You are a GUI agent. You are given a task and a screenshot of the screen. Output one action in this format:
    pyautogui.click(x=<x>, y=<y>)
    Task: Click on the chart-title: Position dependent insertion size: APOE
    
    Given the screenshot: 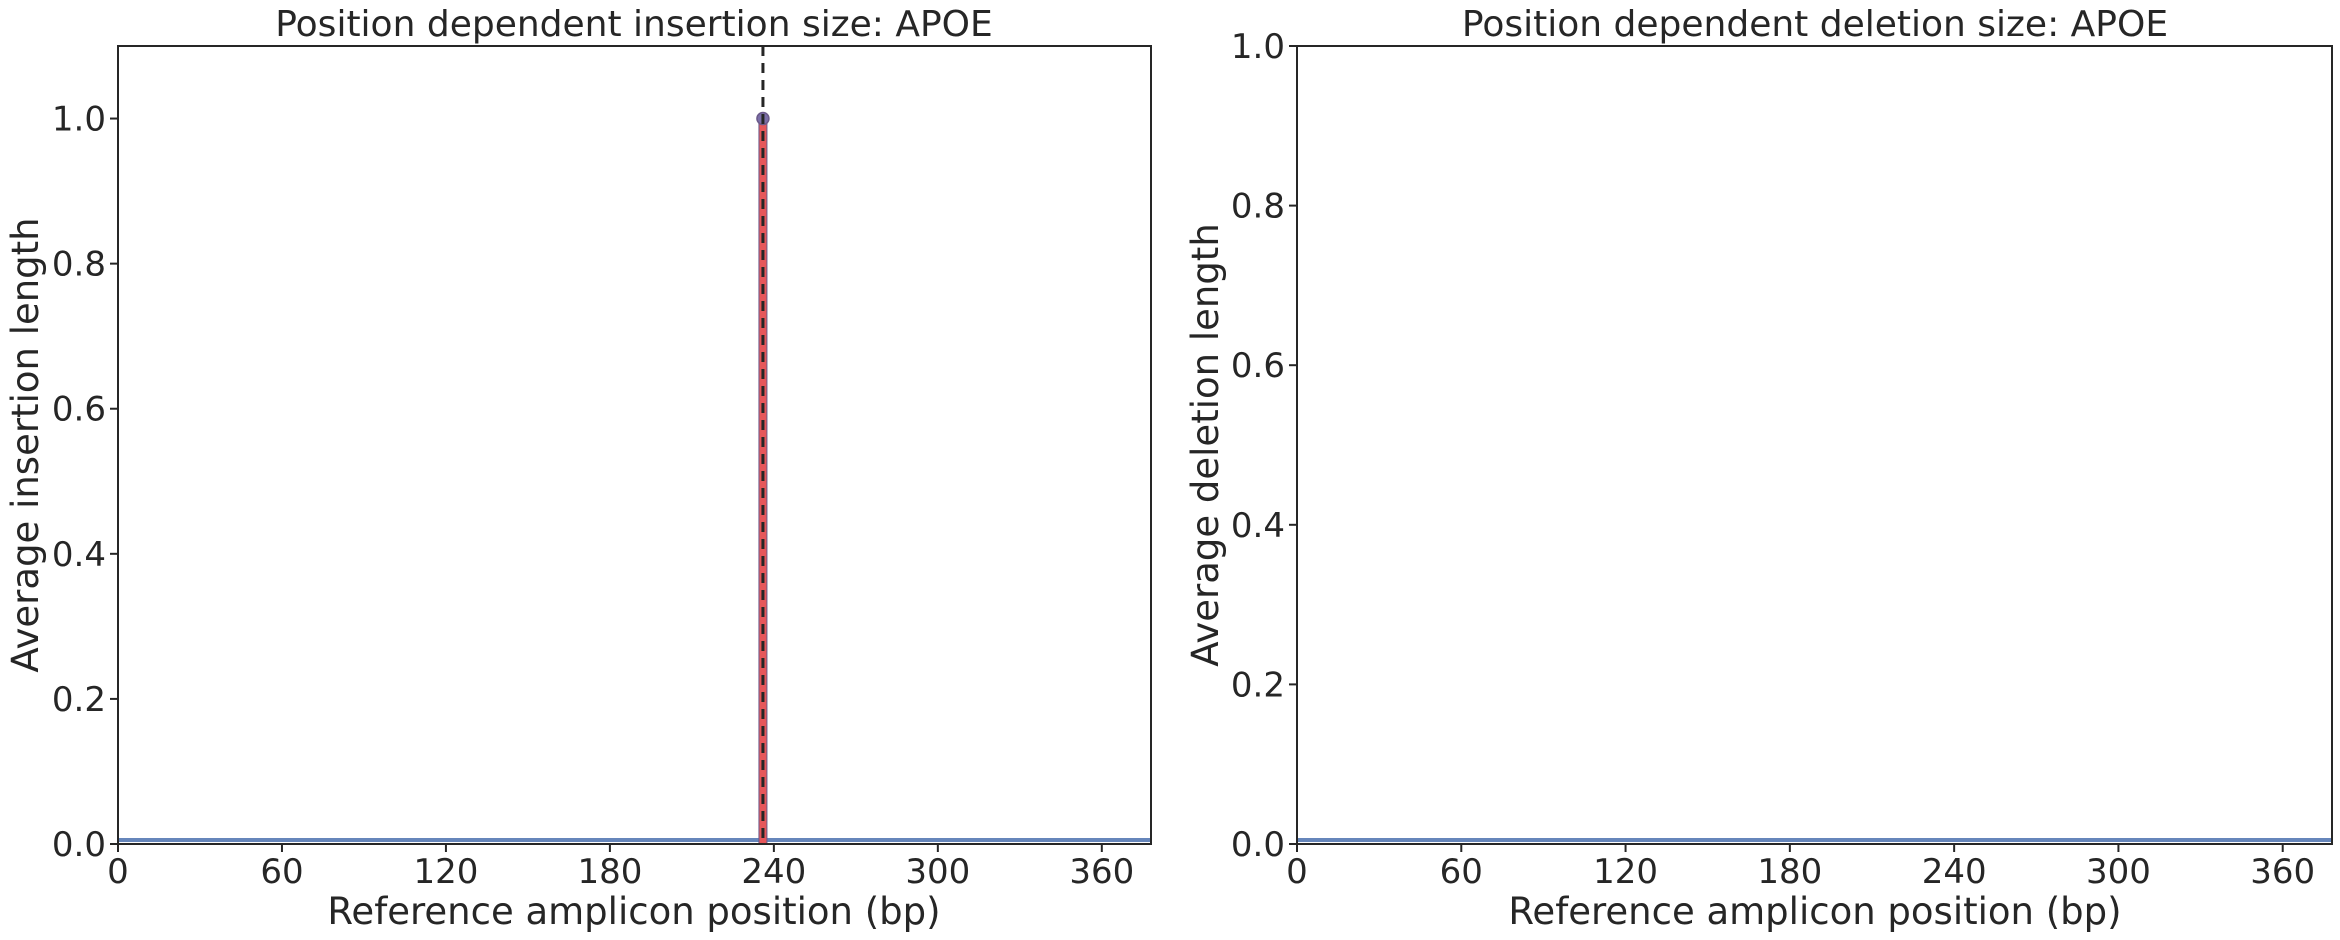 What is the action you would take?
    pyautogui.click(x=634, y=24)
    